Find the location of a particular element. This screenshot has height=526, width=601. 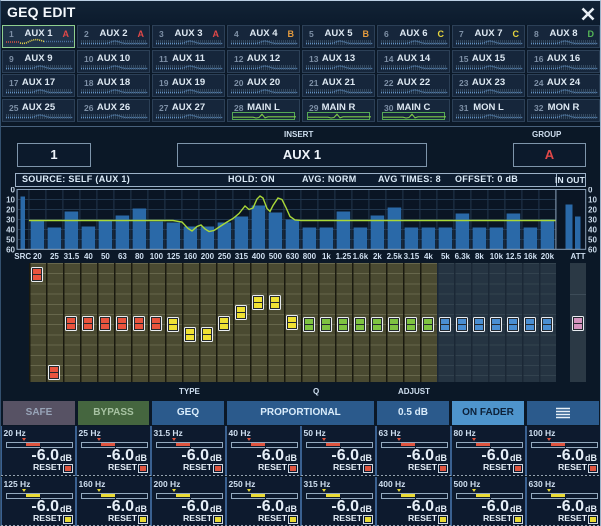

svg-text: 800 is located at coordinates (310, 256).